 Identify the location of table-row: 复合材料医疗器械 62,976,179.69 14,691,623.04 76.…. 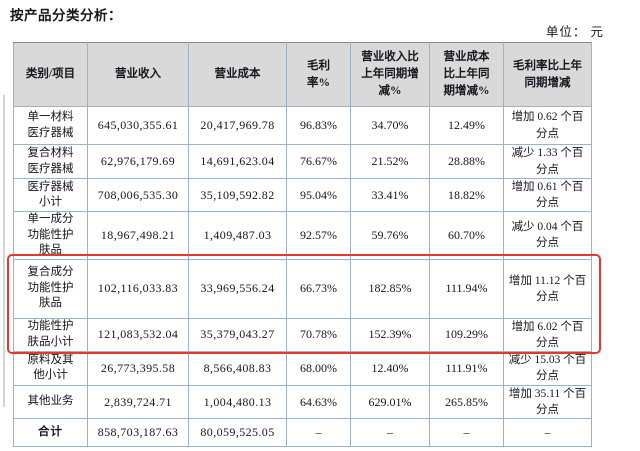
(302, 161).